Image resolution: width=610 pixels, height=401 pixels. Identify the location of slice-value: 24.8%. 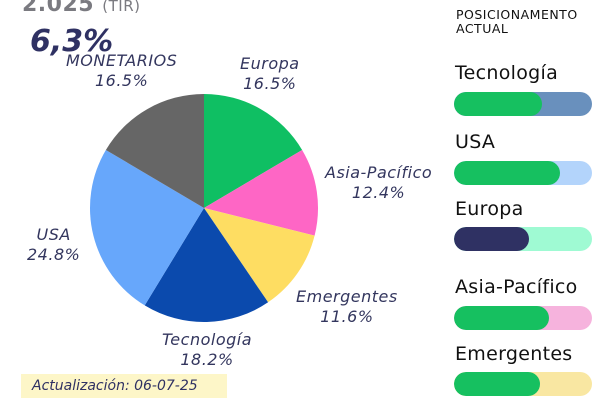
(54, 254).